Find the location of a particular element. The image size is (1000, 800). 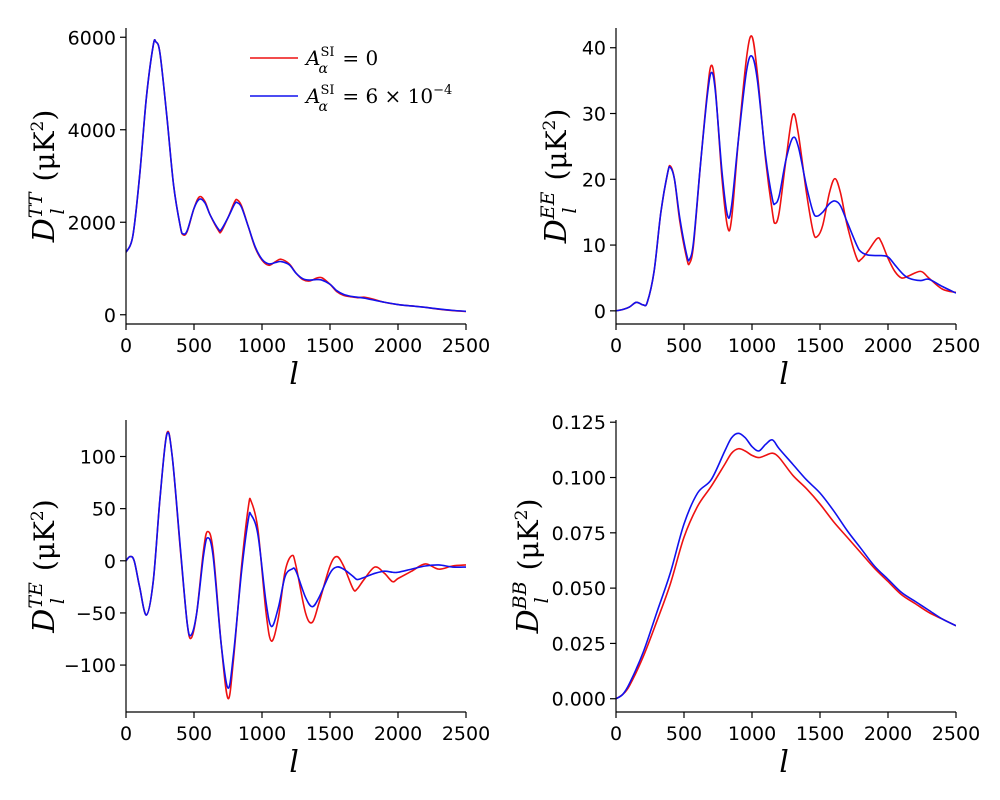

y-tick-label: 2000 is located at coordinates (92, 223).